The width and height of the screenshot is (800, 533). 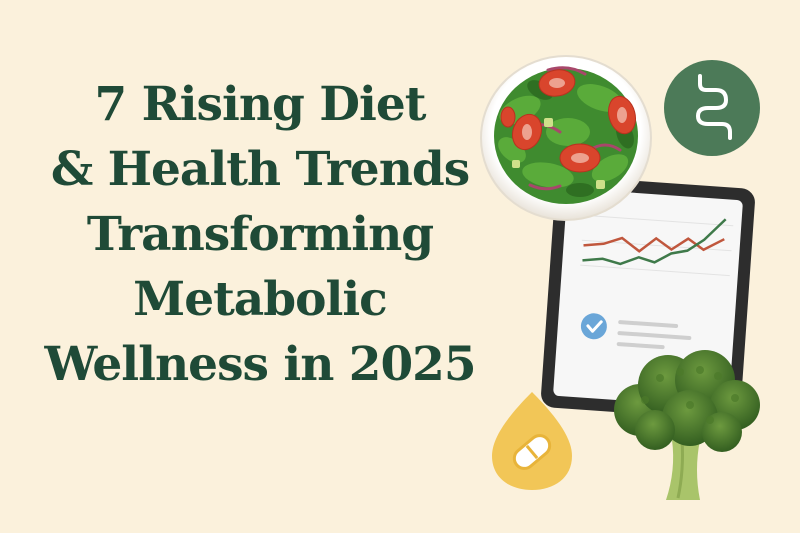 What do you see at coordinates (532, 452) in the screenshot?
I see `pill-icon` at bounding box center [532, 452].